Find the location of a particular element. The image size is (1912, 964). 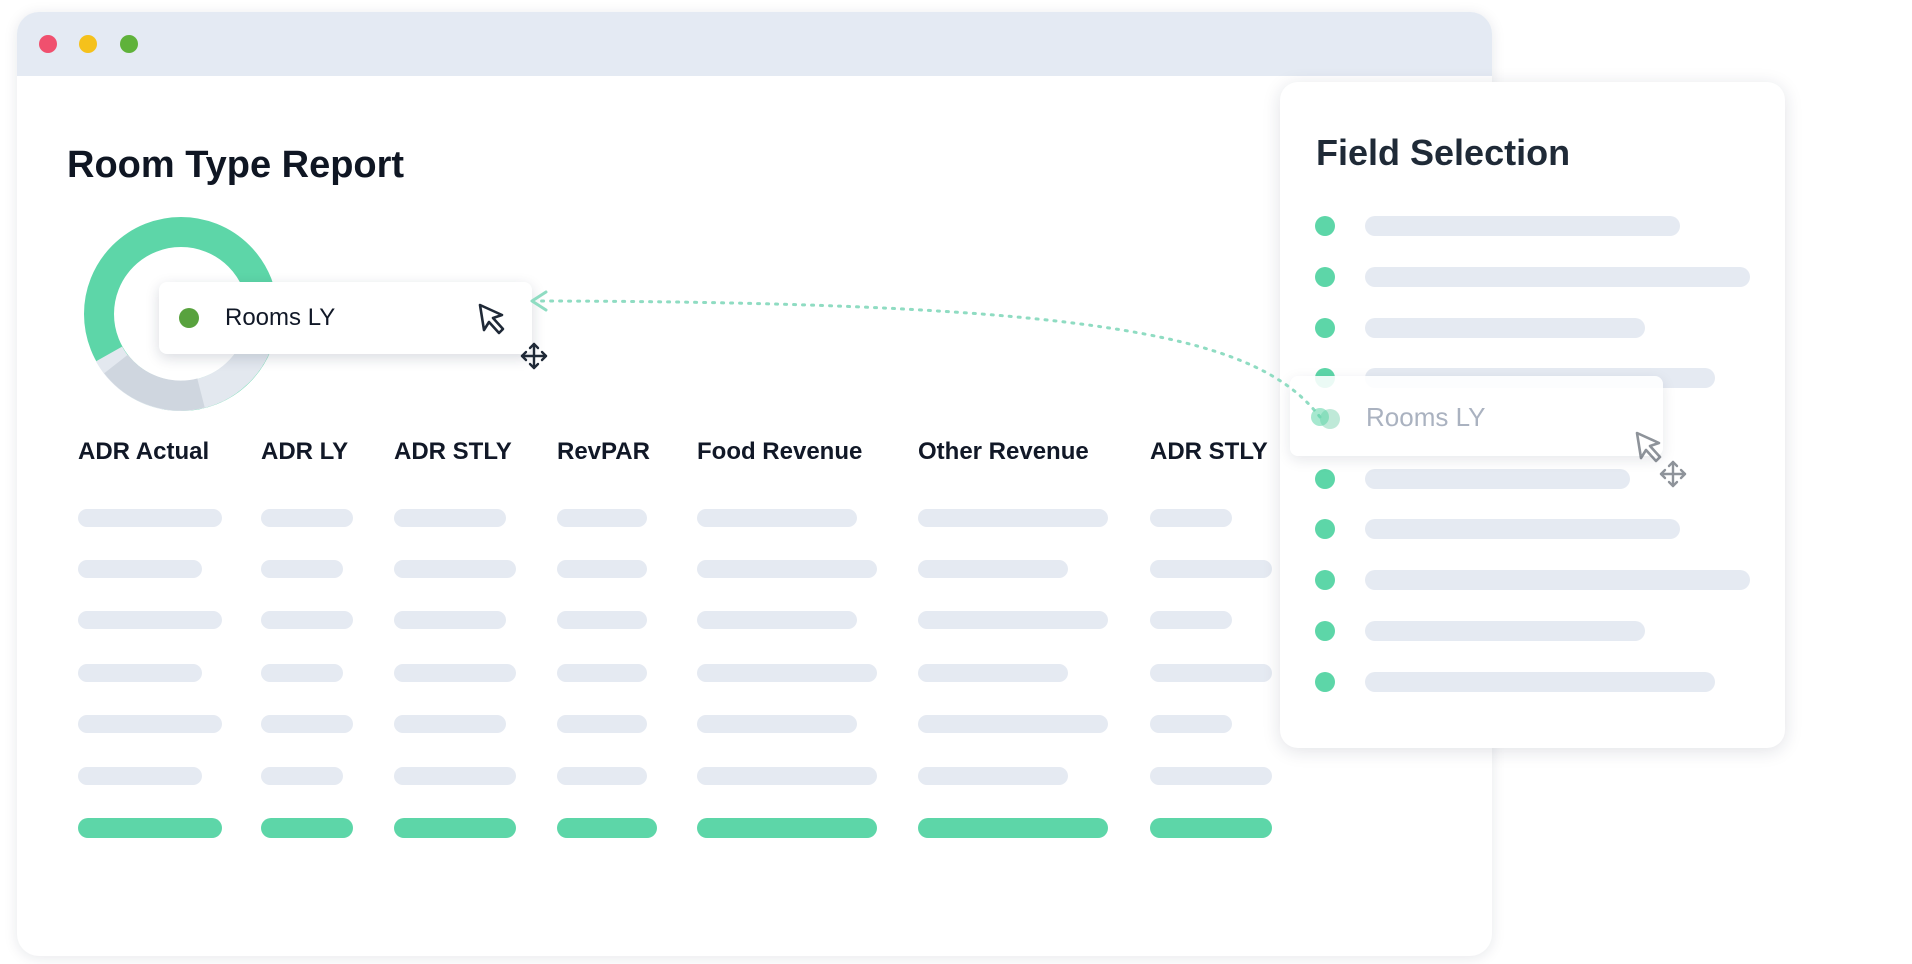

window-titlebar is located at coordinates (754, 44).